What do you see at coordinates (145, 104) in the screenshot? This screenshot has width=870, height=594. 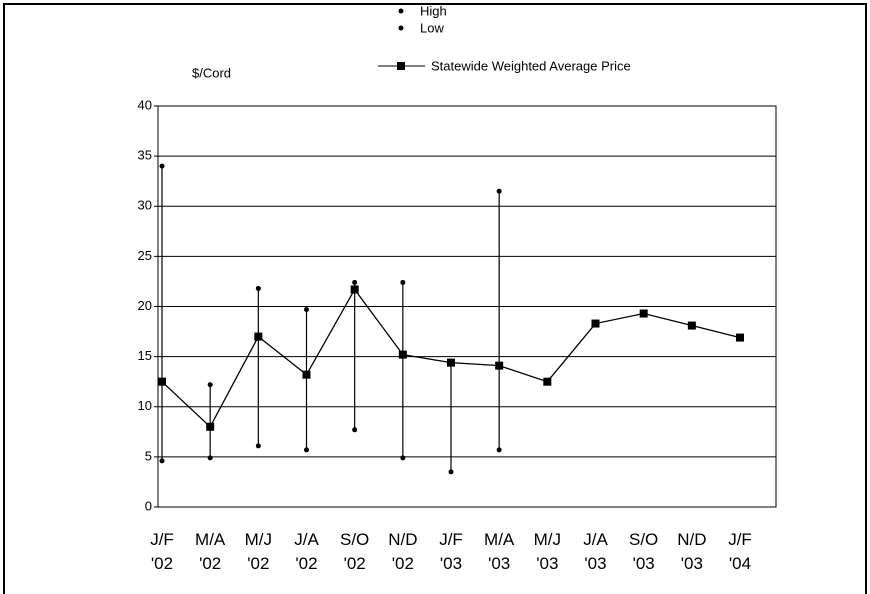 I see `y-tick-label: 40` at bounding box center [145, 104].